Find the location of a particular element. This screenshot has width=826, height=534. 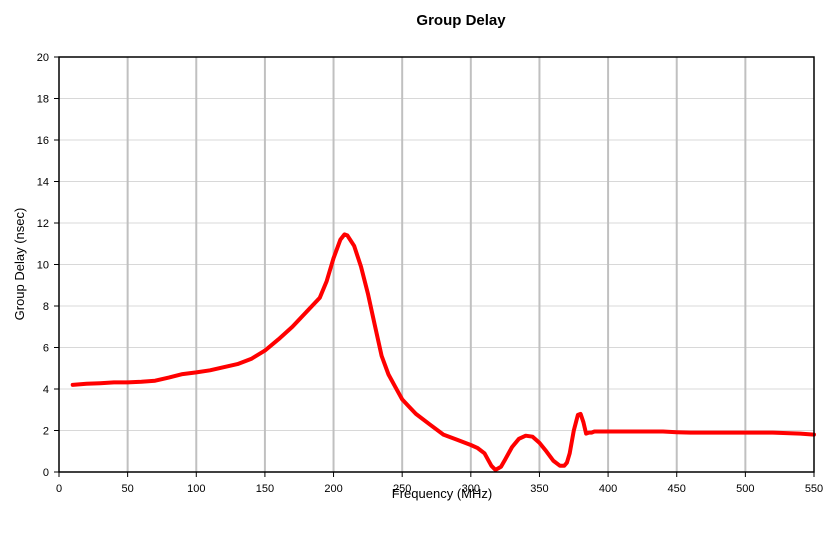

x-tick-label: 300 is located at coordinates (471, 489).